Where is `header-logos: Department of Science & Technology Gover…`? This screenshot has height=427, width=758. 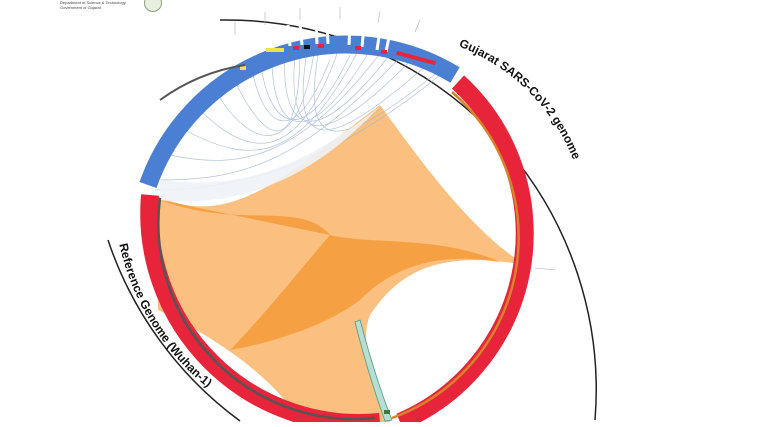
header-logos: Department of Science & Technology Gover… is located at coordinates (127, 7).